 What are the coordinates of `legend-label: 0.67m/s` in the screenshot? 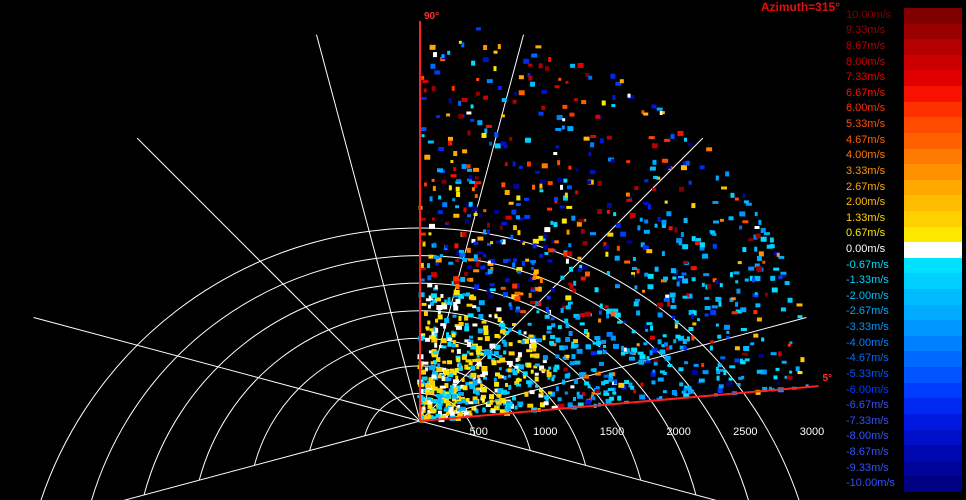 It's located at (866, 233).